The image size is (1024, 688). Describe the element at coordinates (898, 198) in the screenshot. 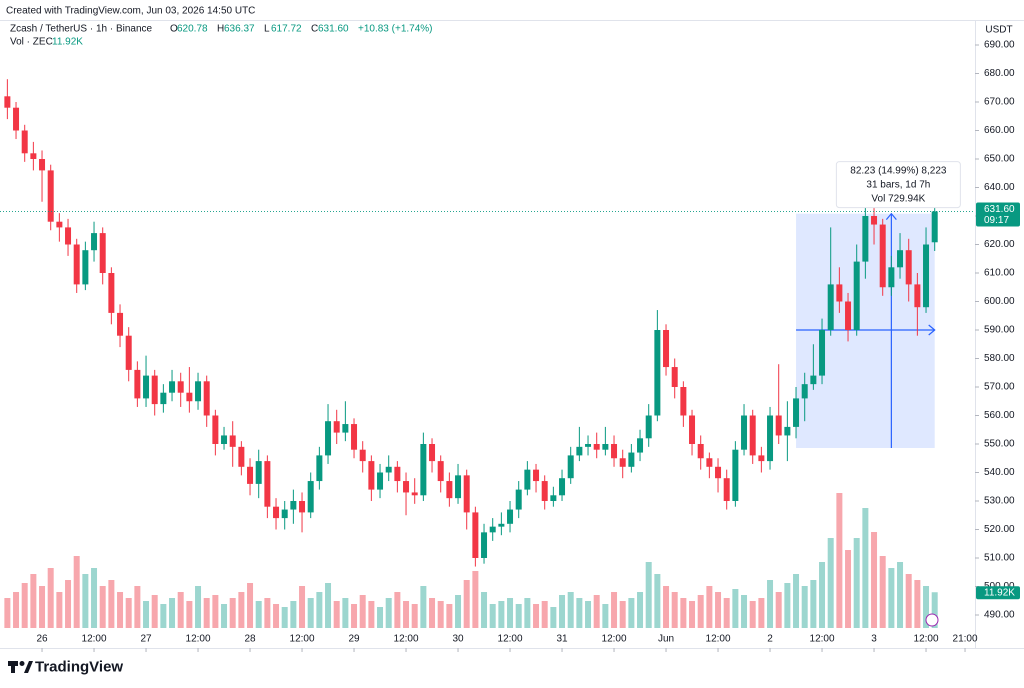

I see `measure-text: Vol 729.94K` at that location.